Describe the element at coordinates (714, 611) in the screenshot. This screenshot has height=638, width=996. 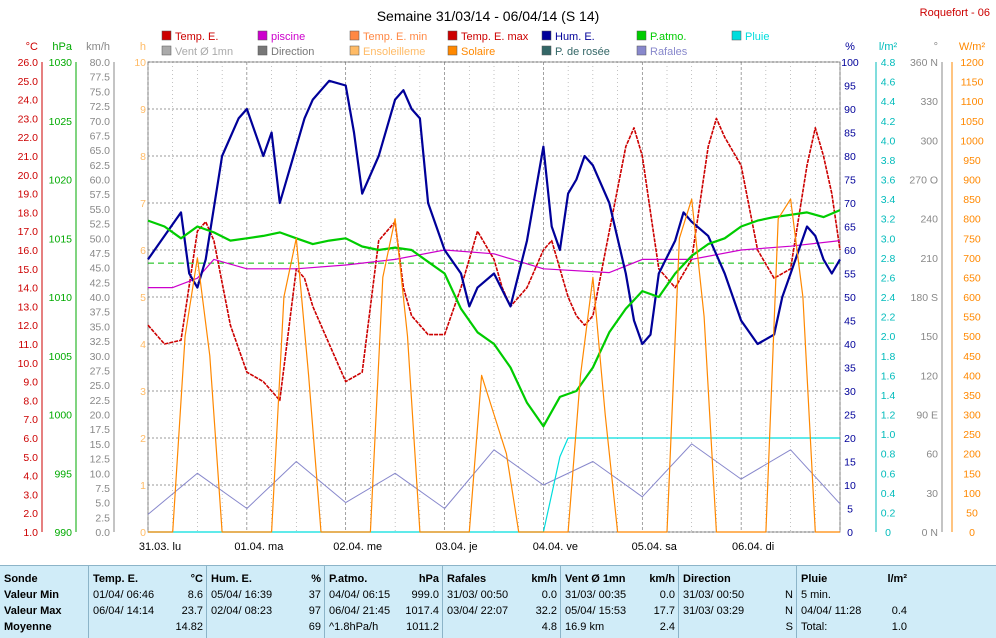
I see `stats-row-time: 31/03/ 03:29` at that location.